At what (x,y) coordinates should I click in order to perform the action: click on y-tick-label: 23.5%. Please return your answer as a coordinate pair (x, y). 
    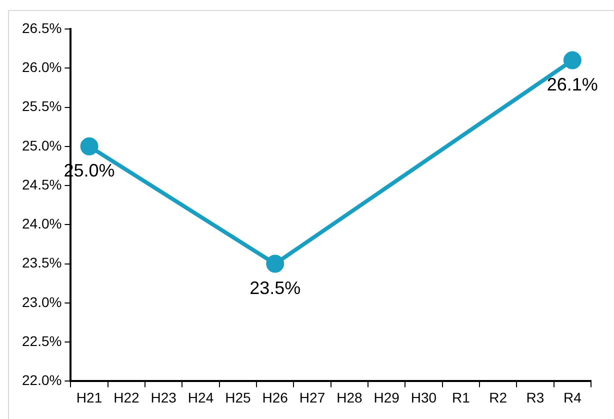
    Looking at the image, I should click on (42, 262).